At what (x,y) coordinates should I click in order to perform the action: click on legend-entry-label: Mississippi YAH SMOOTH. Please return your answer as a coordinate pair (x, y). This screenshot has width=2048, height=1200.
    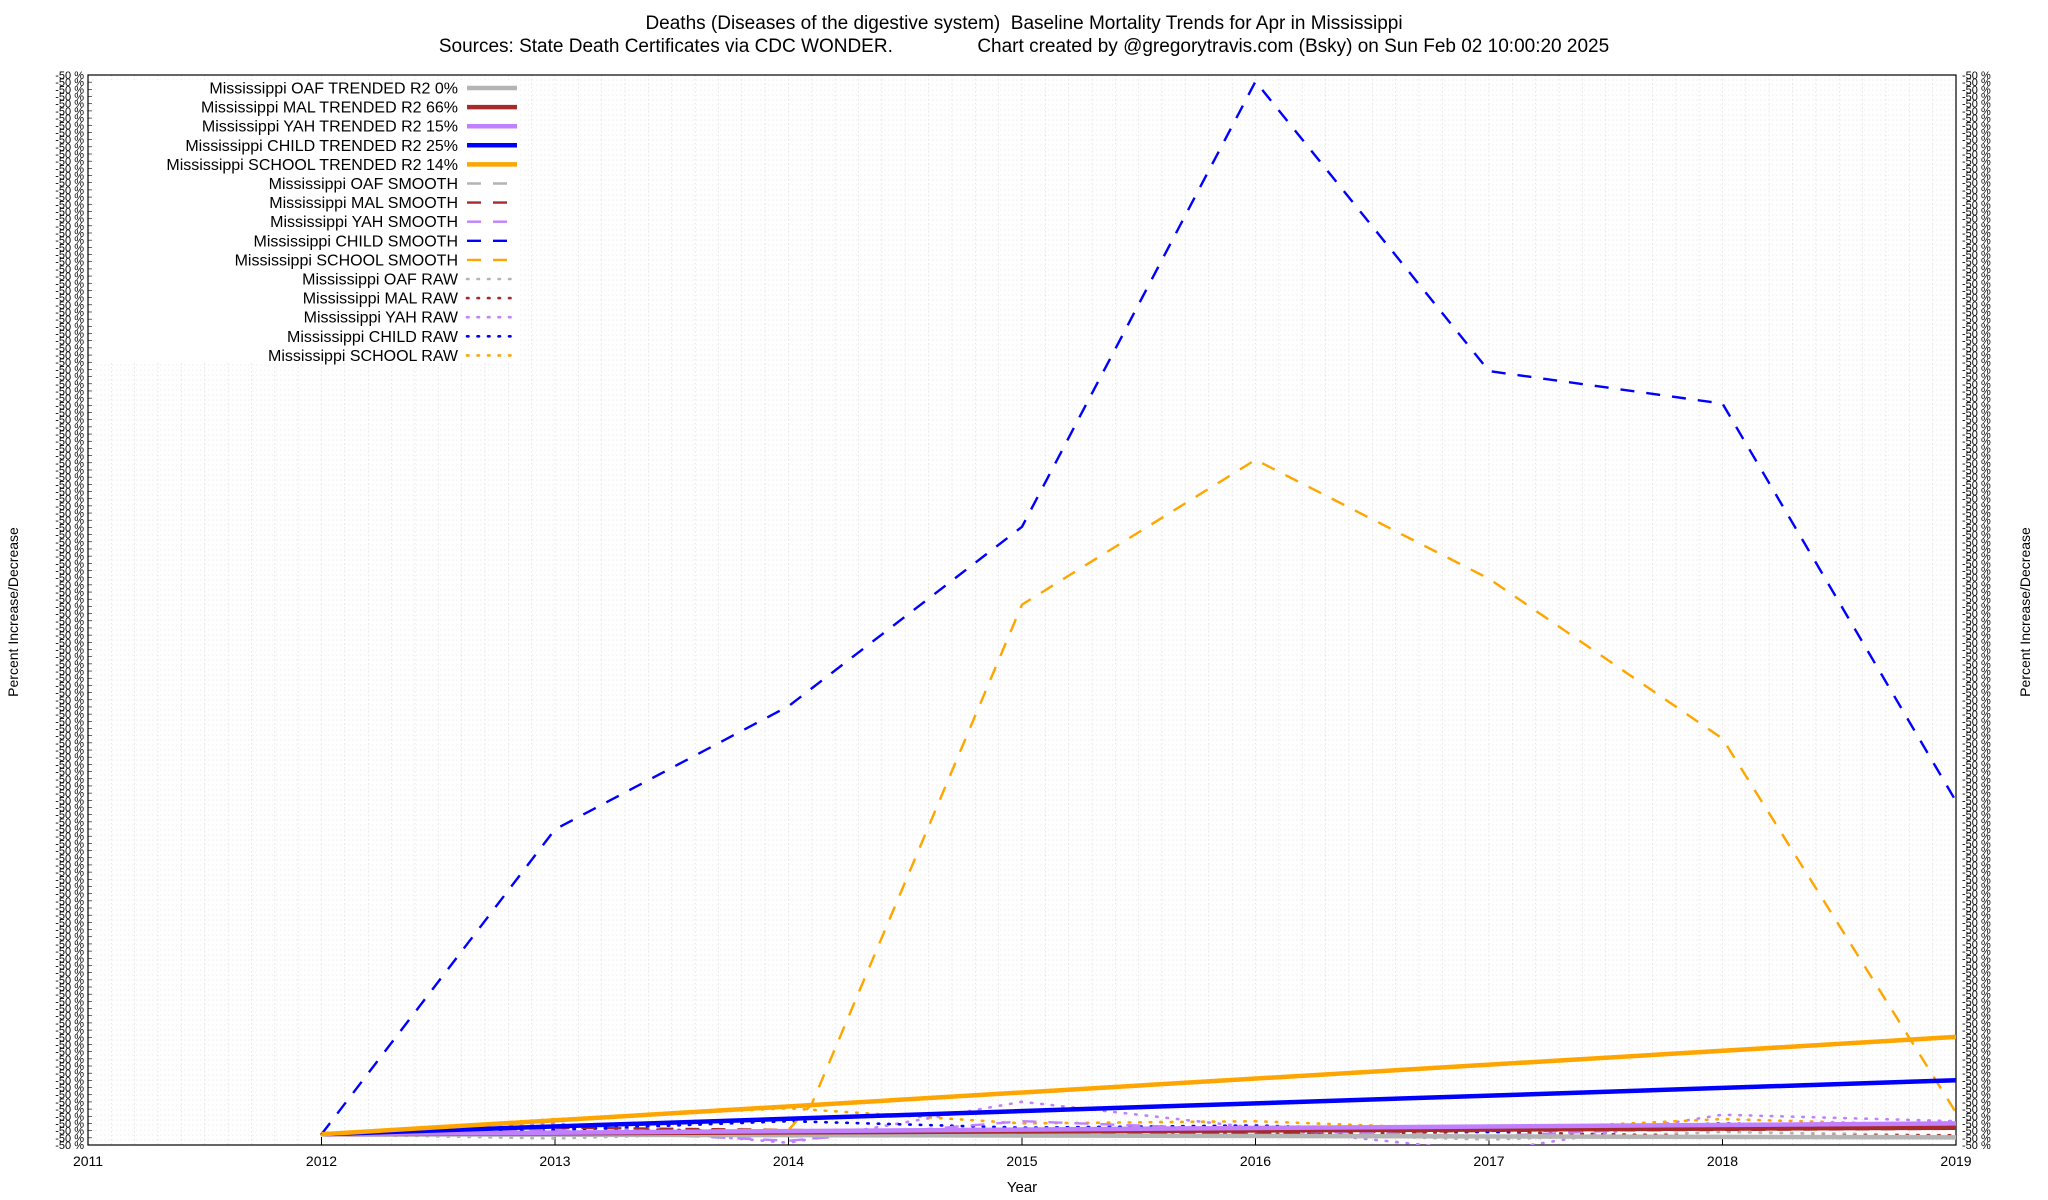
    Looking at the image, I should click on (364, 222).